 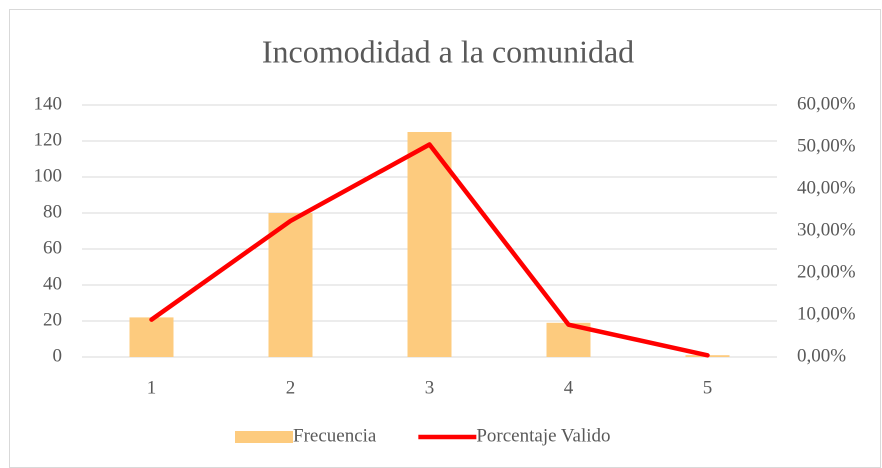 What do you see at coordinates (826, 103) in the screenshot?
I see `y2-tick-label: 60,00%` at bounding box center [826, 103].